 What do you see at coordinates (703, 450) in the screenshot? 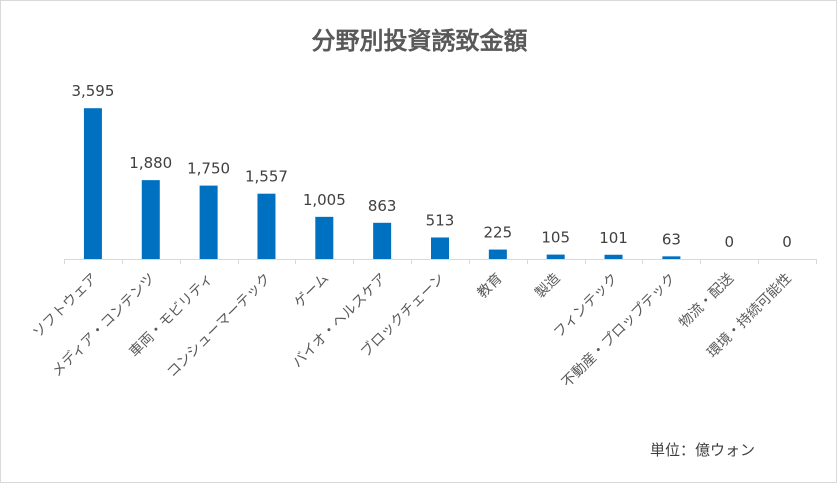
I see `unit-note: 単位：億ウォン` at bounding box center [703, 450].